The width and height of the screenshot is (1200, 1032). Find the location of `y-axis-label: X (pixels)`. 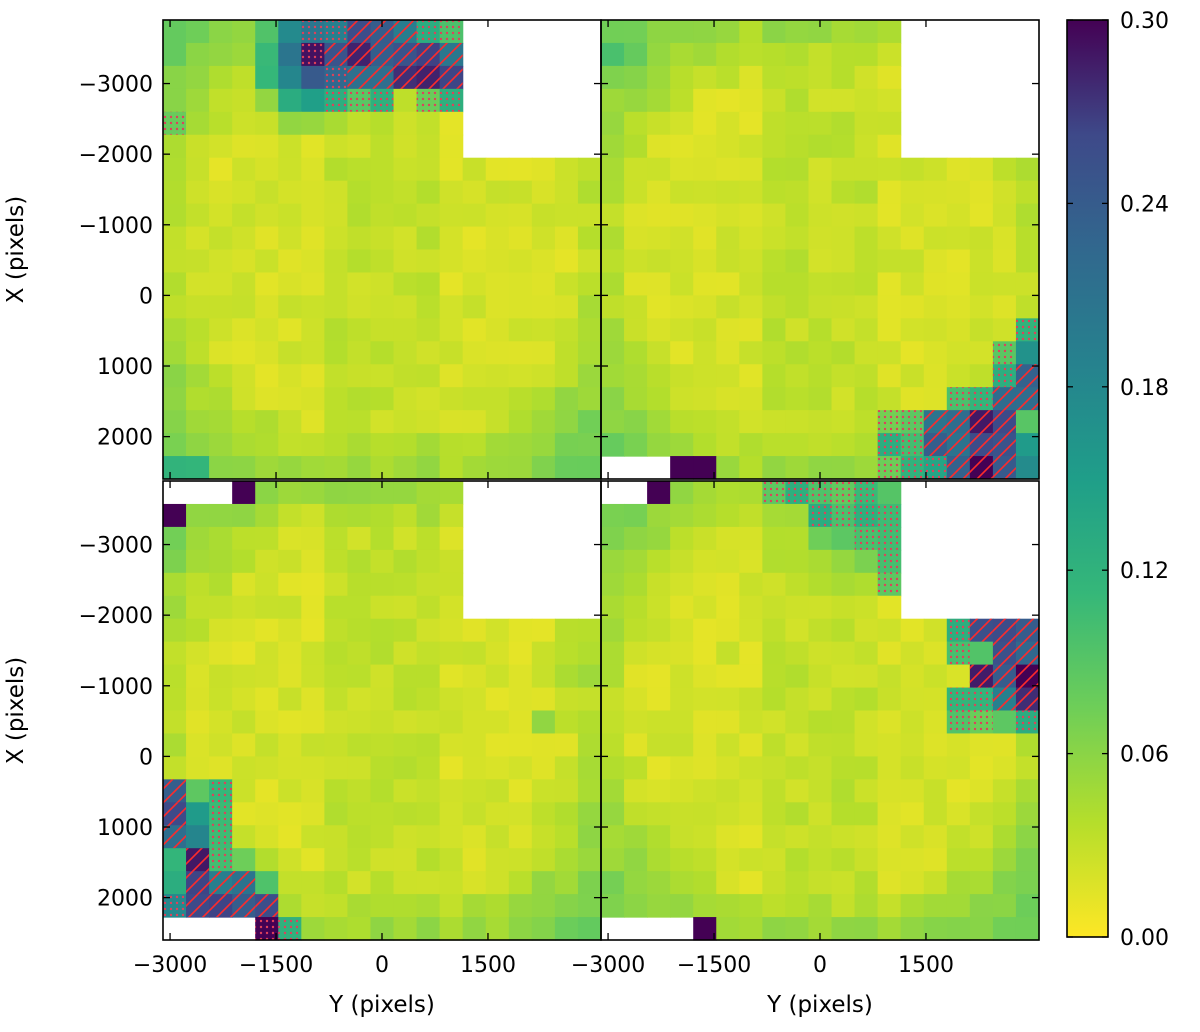

y-axis-label: X (pixels) is located at coordinates (16, 710).